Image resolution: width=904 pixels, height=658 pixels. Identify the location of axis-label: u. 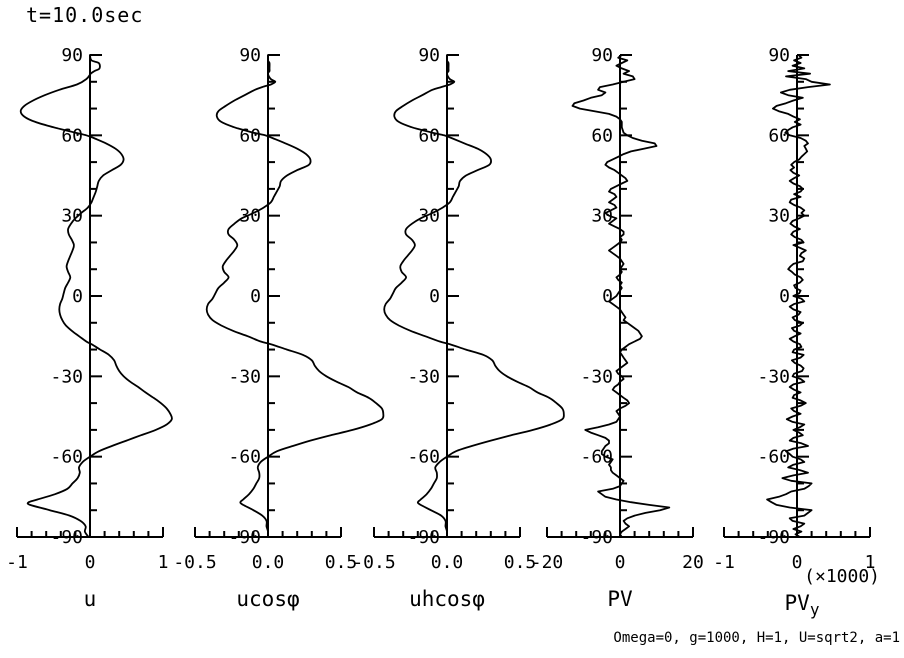
(90, 599).